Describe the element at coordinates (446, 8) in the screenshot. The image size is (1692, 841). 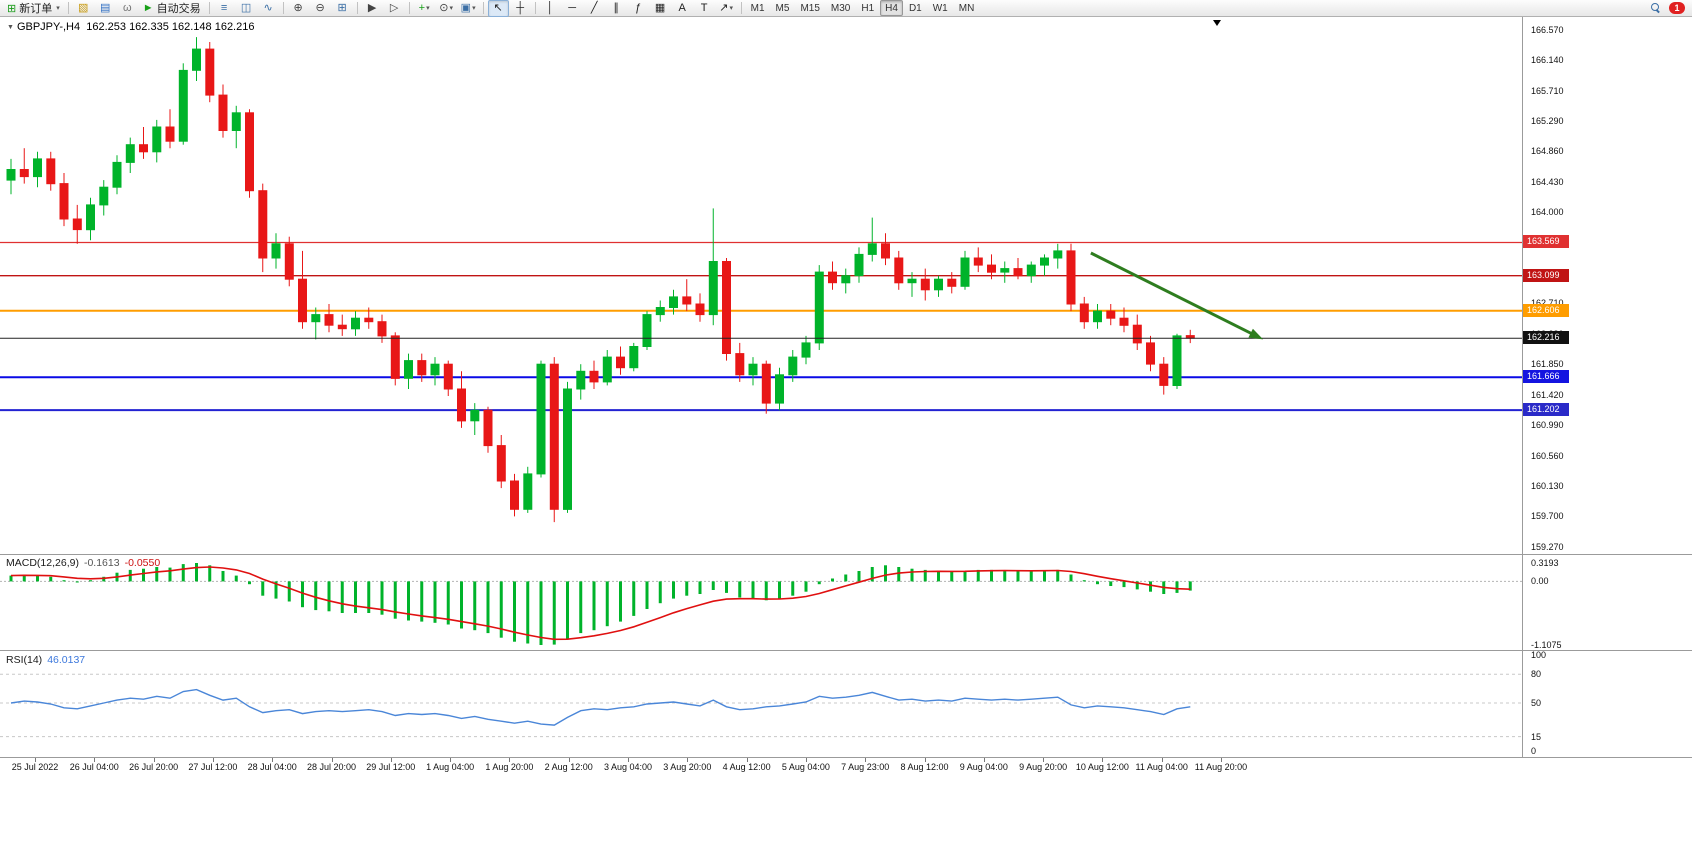
I see `periods-icon: ⊙ ▾` at that location.